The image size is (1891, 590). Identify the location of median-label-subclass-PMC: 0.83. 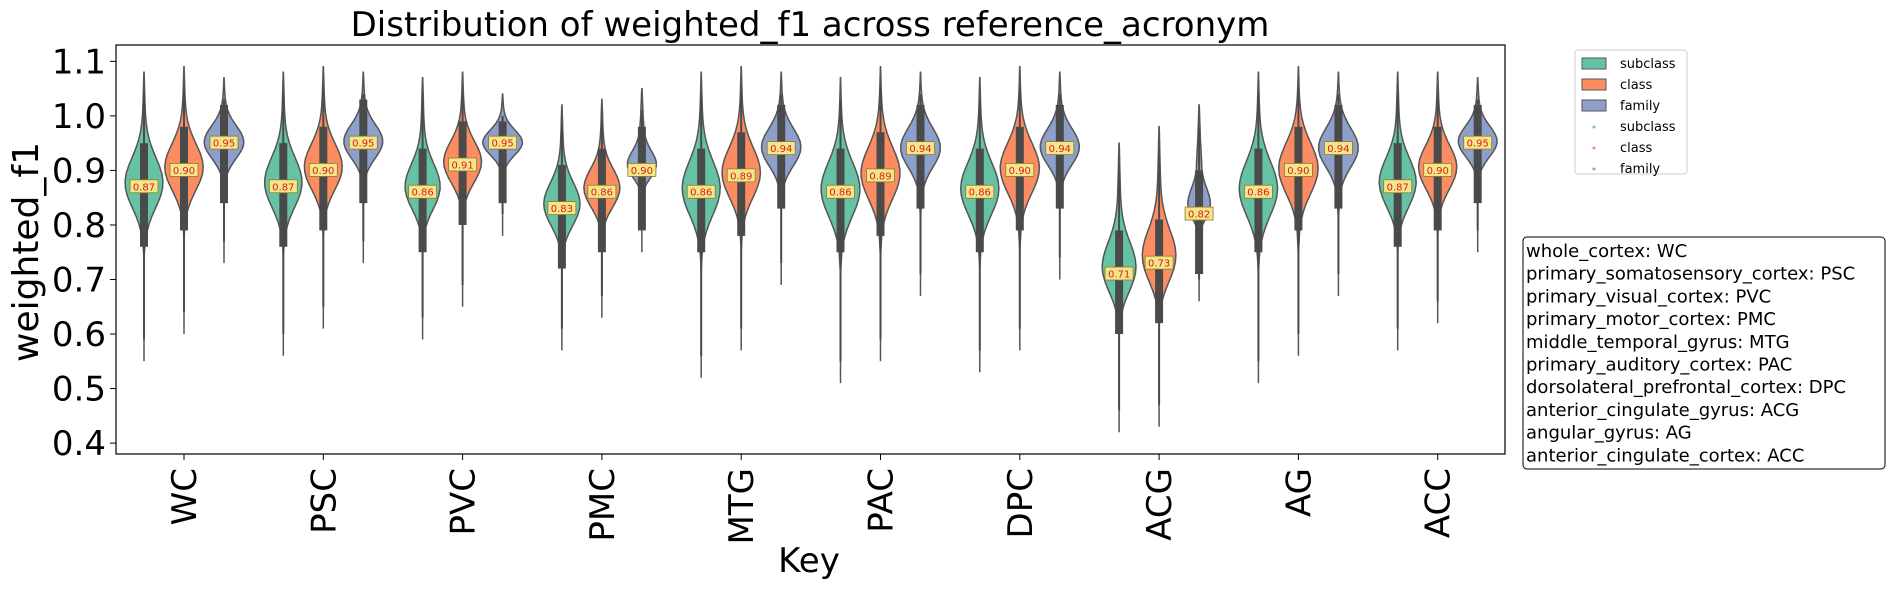
(562, 209).